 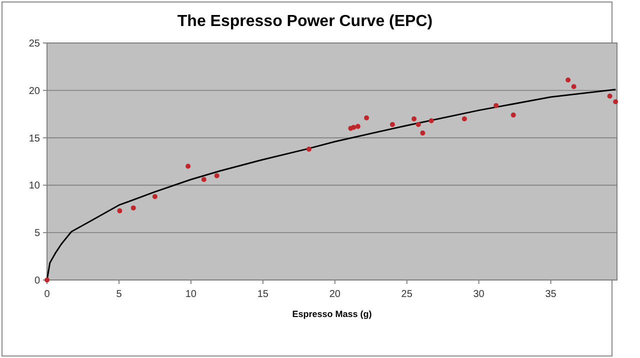 What do you see at coordinates (407, 294) in the screenshot?
I see `x-tick-label: 25` at bounding box center [407, 294].